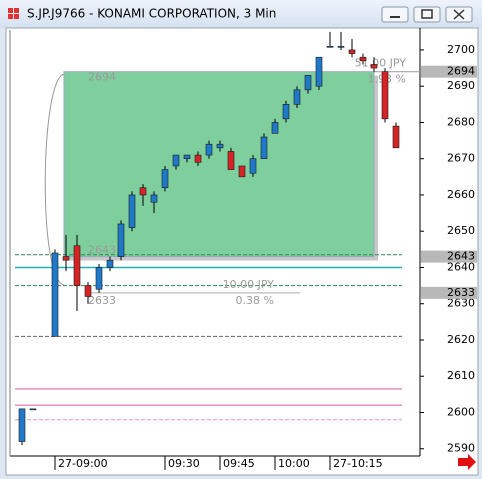  I want to click on minimize-button, so click(395, 14).